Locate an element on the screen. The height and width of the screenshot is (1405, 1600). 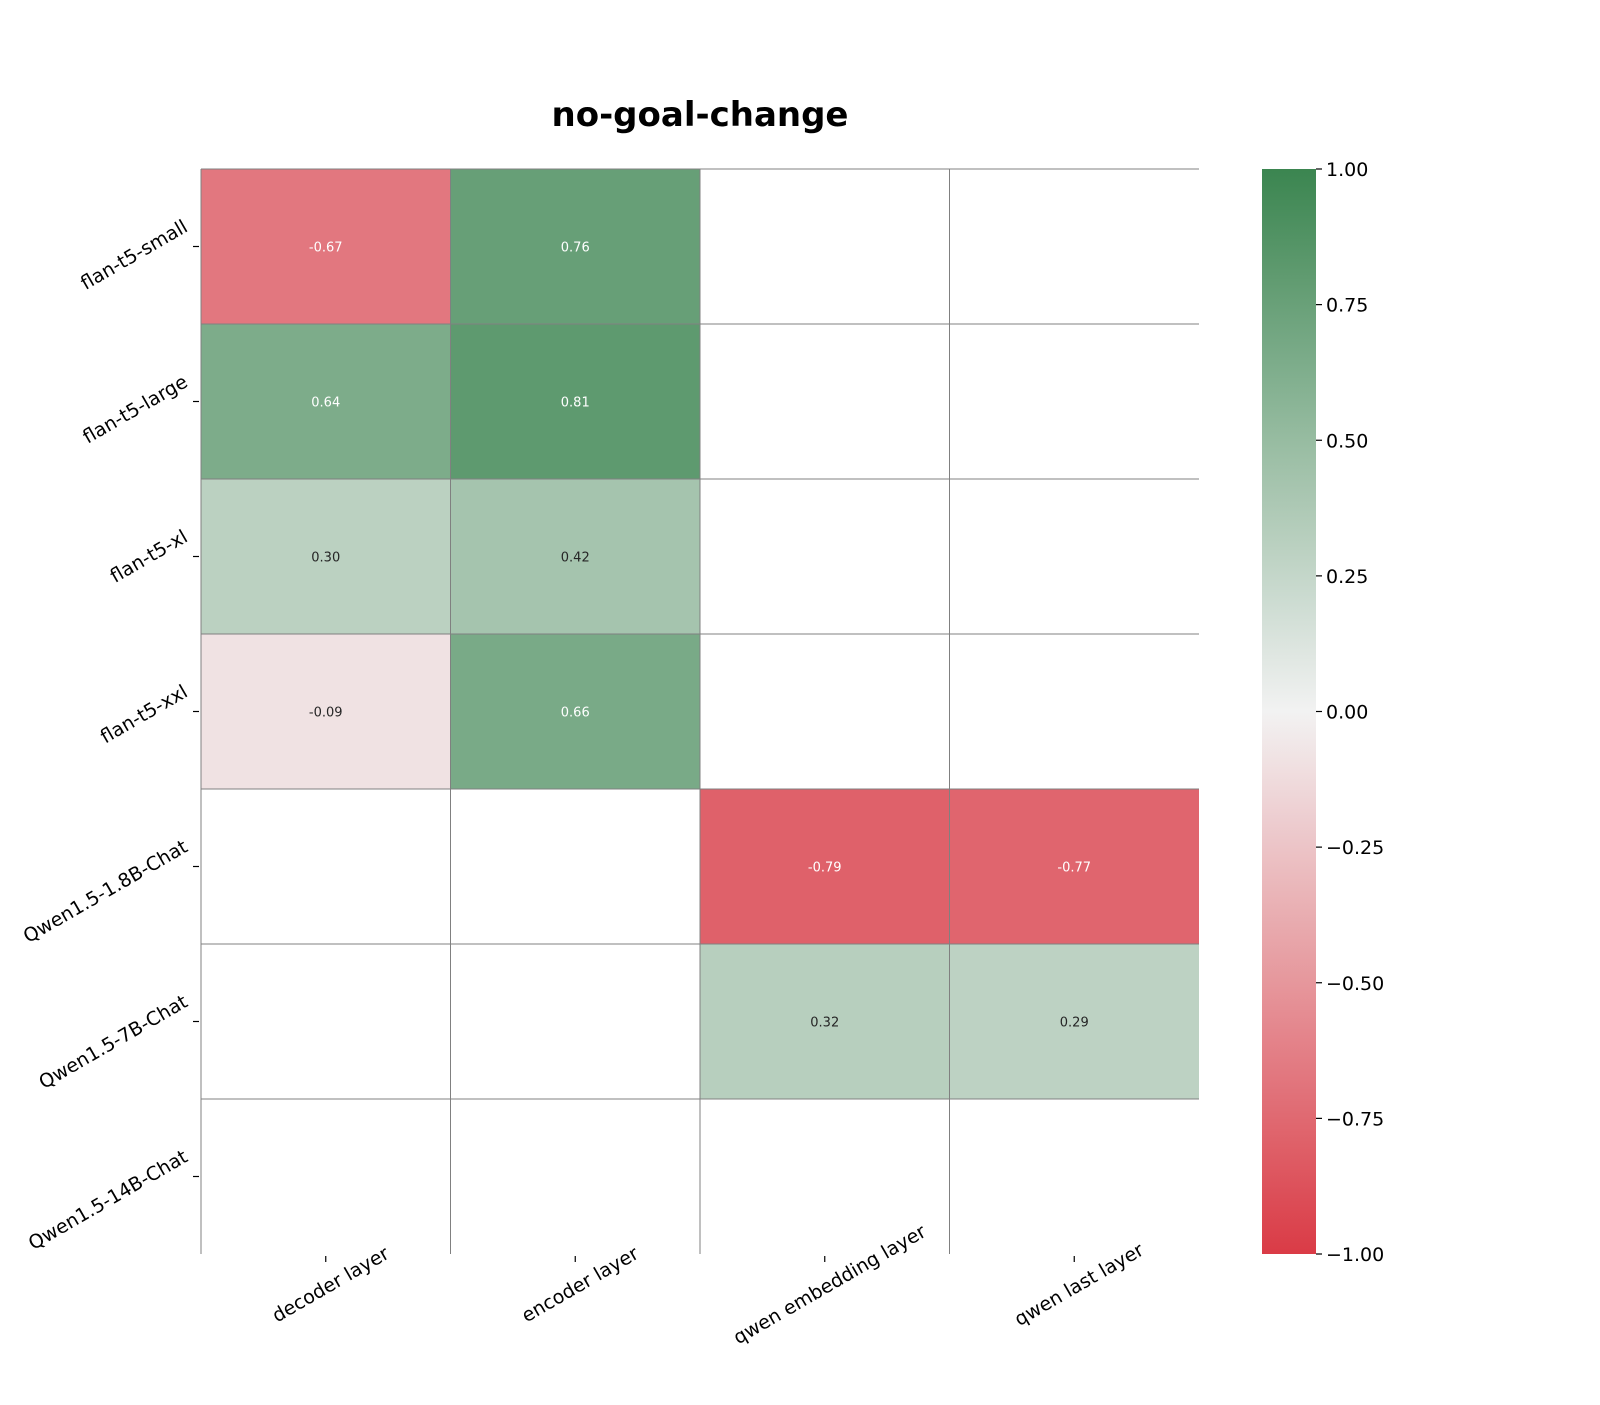
cell-value-label: 0.42 is located at coordinates (575, 558).